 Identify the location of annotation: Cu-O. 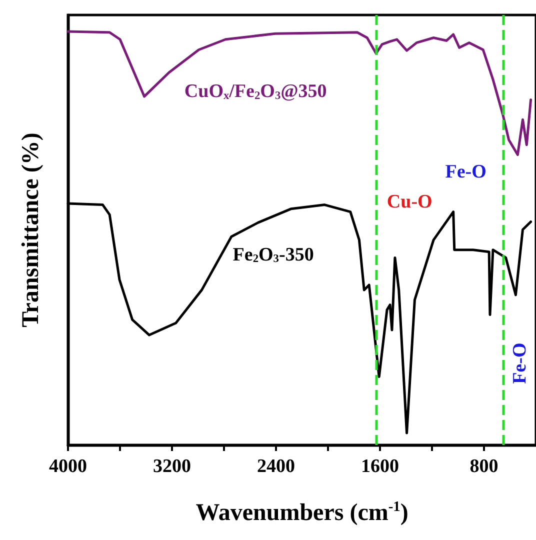
(409, 202).